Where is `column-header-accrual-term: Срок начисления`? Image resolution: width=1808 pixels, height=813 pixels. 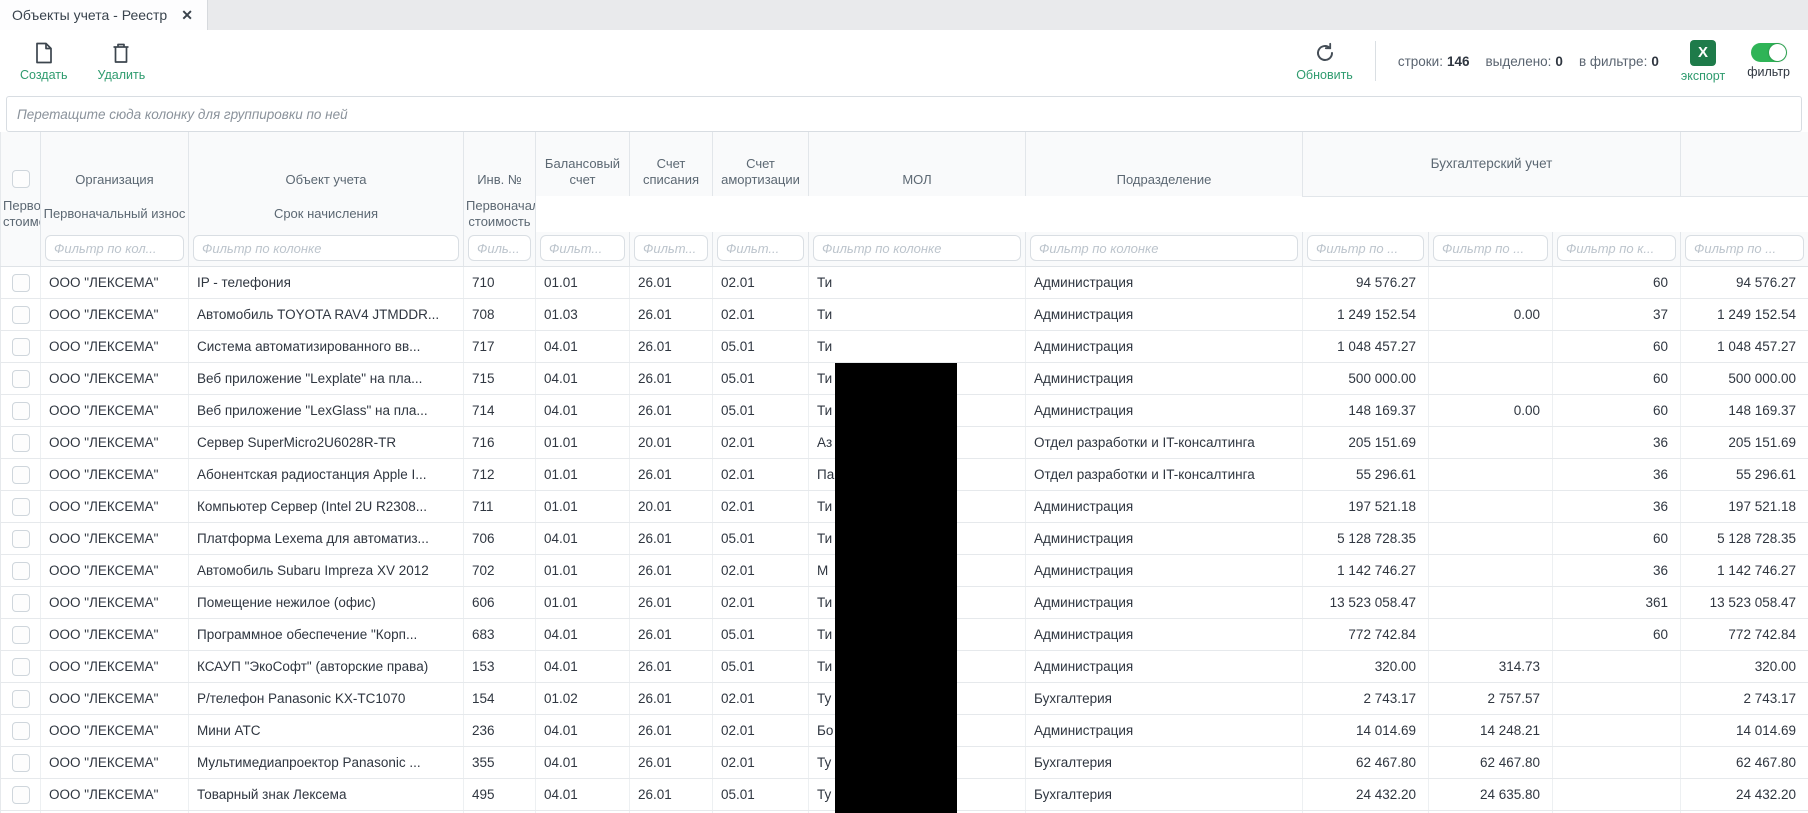
column-header-accrual-term: Срок начисления is located at coordinates (326, 214).